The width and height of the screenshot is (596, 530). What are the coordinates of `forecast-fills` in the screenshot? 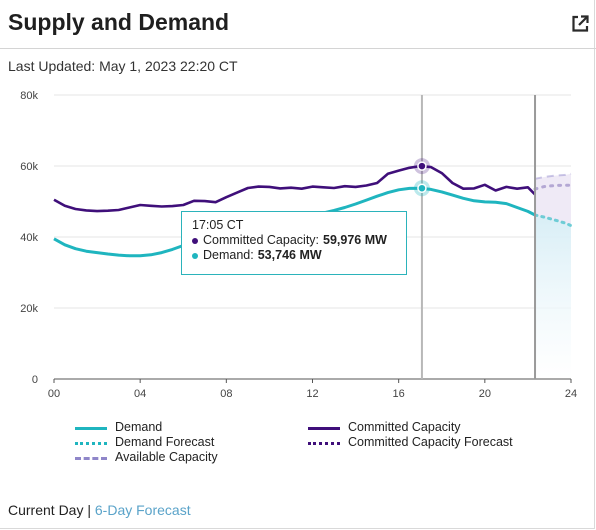 It's located at (553, 276).